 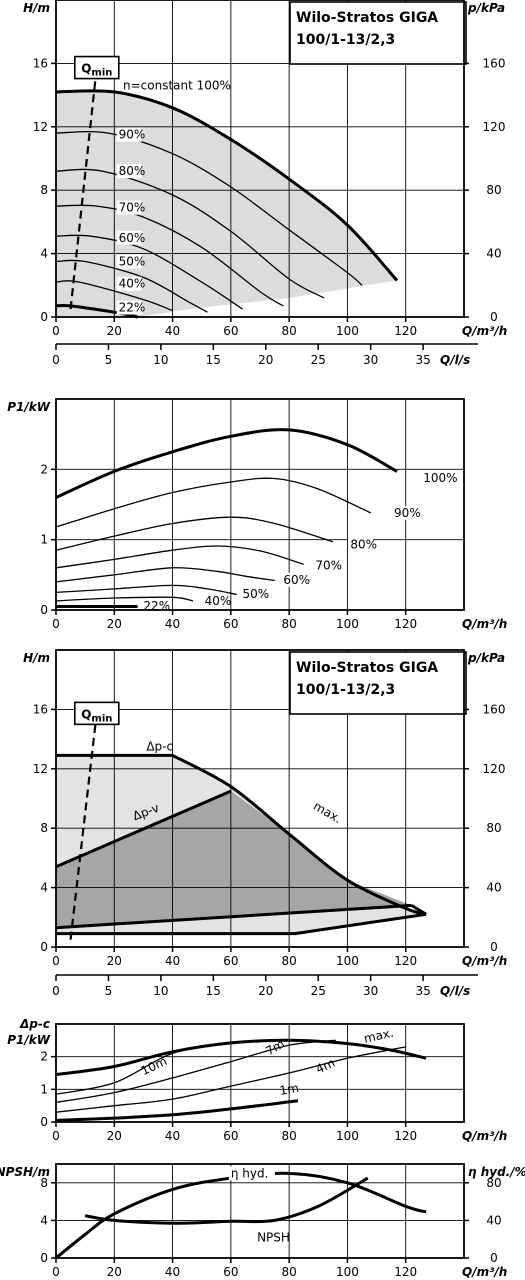 I want to click on curve-label-n-constant-100: n=constant 100%, so click(x=177, y=86).